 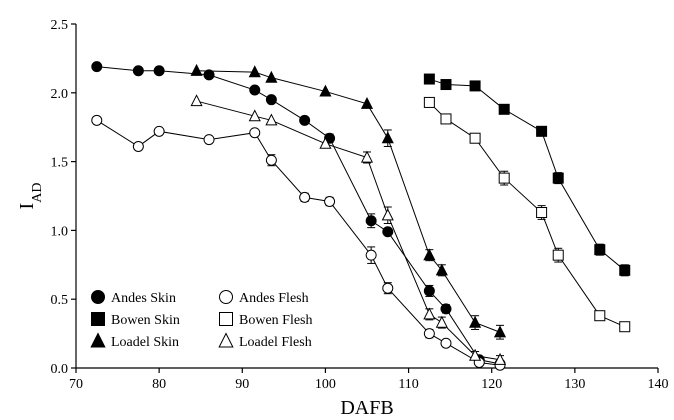 I want to click on legend-label-andes-flesh: Andes Flesh, so click(x=274, y=298).